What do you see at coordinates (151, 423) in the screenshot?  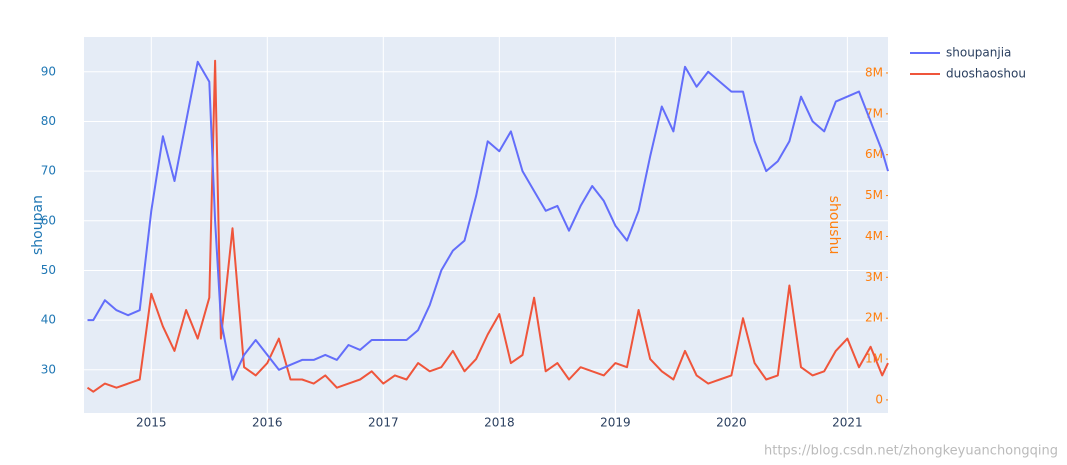 I see `x-tick-label: 2015` at bounding box center [151, 423].